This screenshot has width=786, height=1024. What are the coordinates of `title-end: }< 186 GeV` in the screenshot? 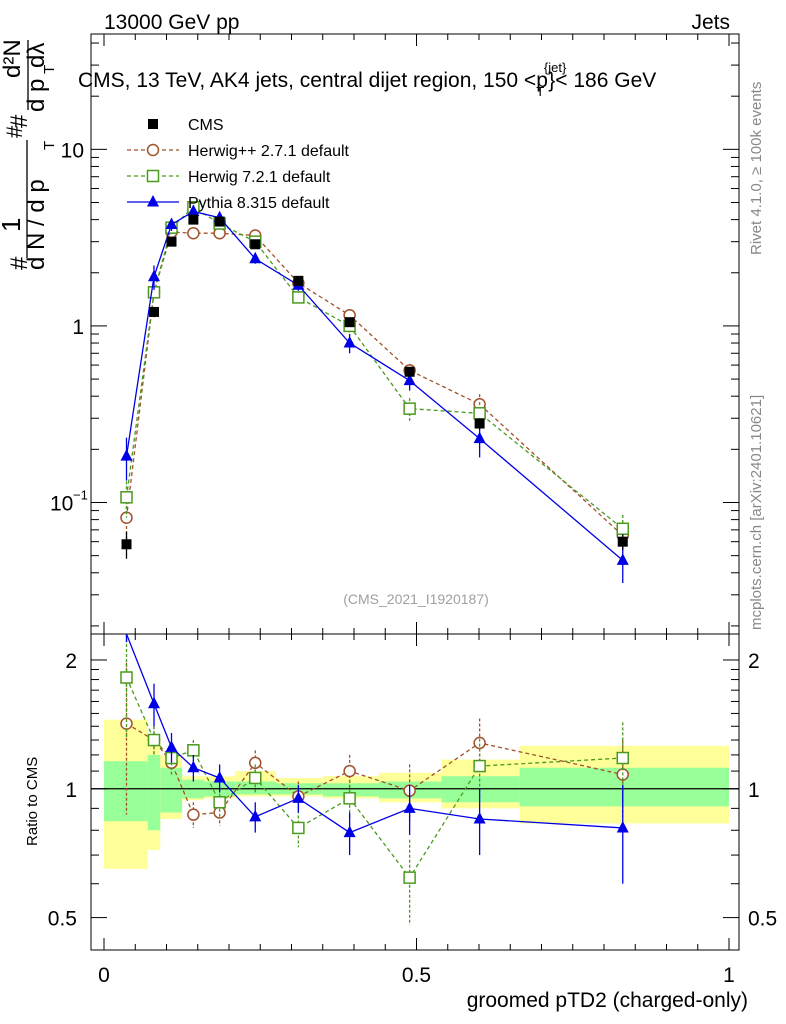 It's located at (602, 80).